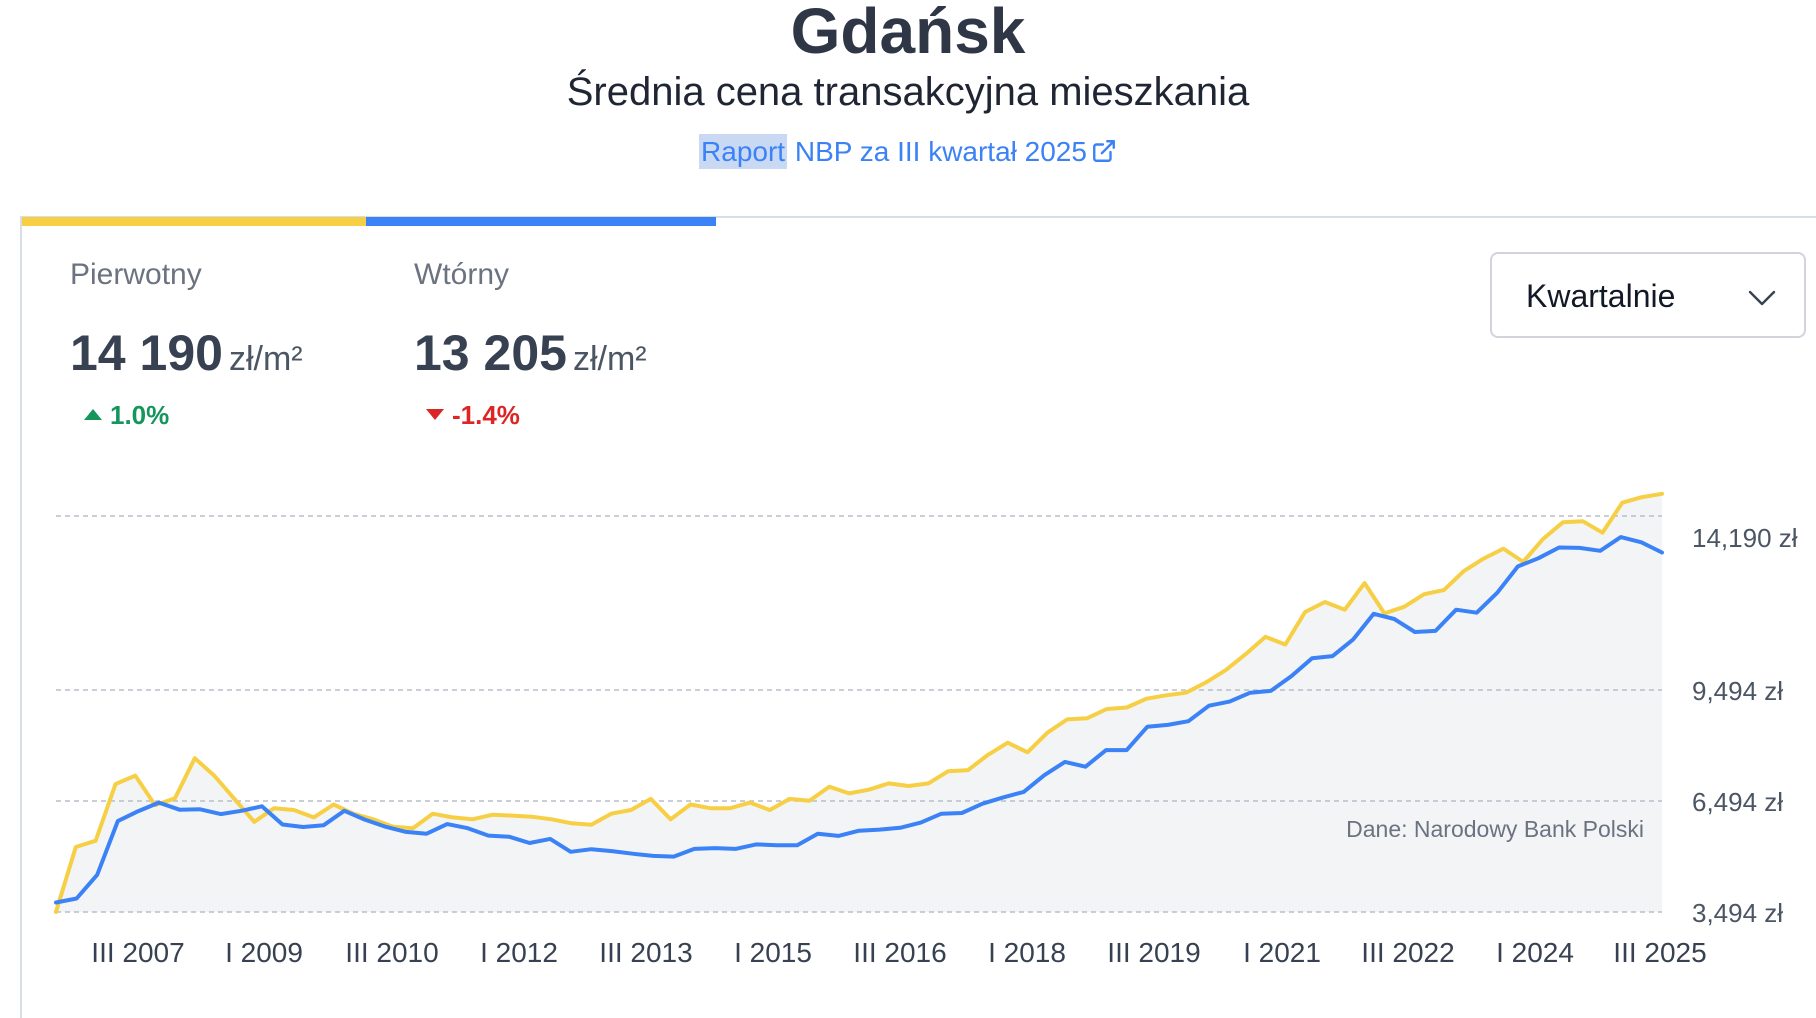  Describe the element at coordinates (908, 92) in the screenshot. I see `page-subtitle: Średnia cena transakcyjna mieszkania` at that location.